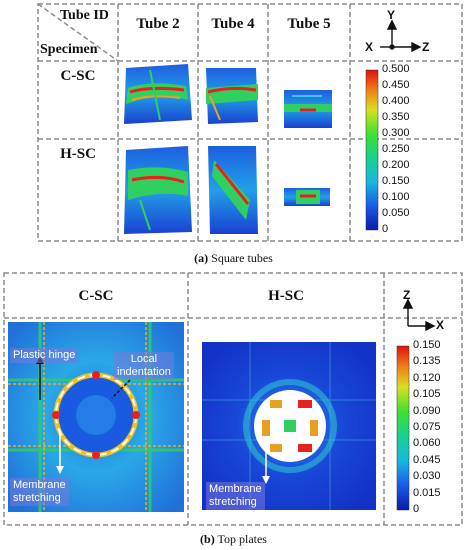 Image resolution: width=467 pixels, height=550 pixels. What do you see at coordinates (201, 258) in the screenshot?
I see `caption-a-label: (a)` at bounding box center [201, 258].